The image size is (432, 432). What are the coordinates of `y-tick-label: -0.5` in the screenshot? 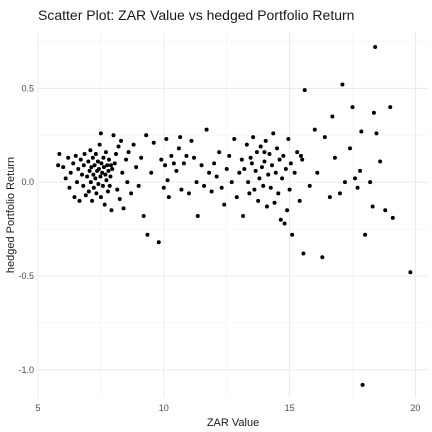 It's located at (26, 276).